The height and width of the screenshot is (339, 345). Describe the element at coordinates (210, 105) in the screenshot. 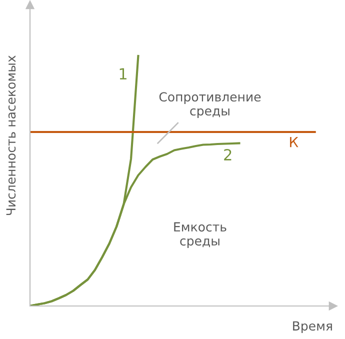

I see `annotation: Сопротивление среды` at that location.